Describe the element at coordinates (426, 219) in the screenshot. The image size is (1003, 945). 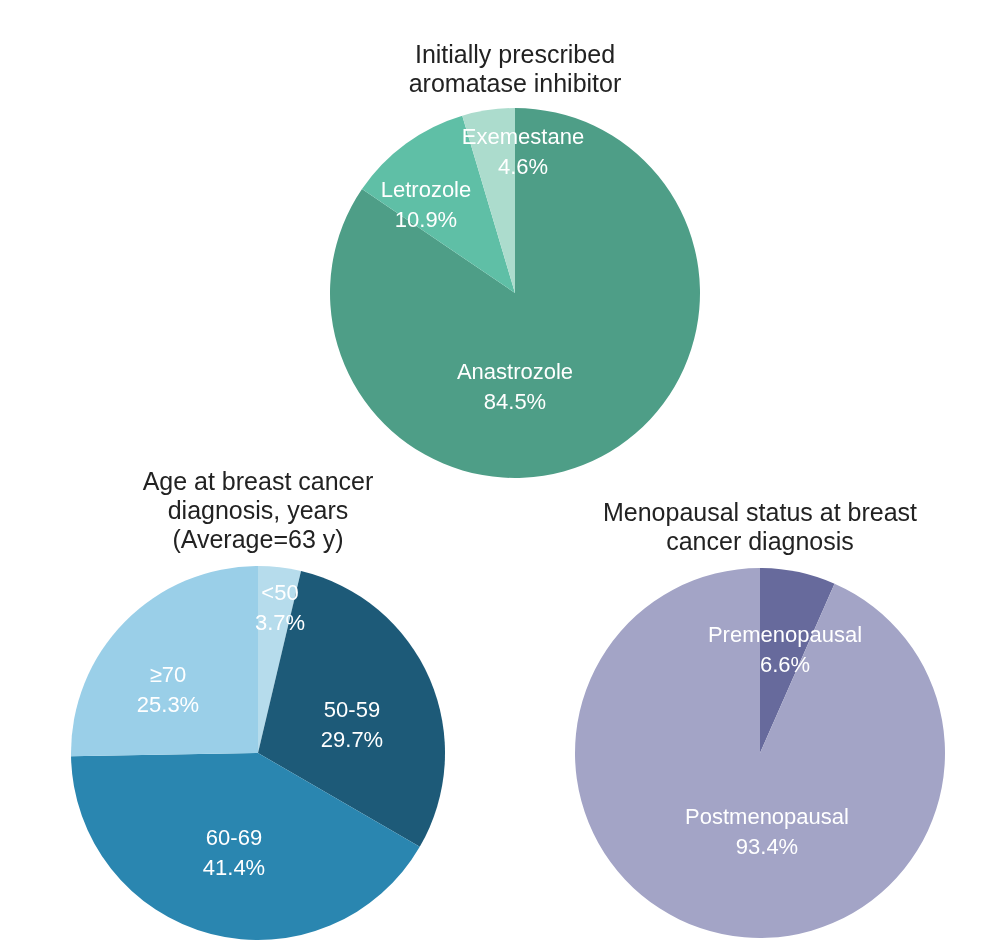
I see `data-label: 10.9%` at that location.